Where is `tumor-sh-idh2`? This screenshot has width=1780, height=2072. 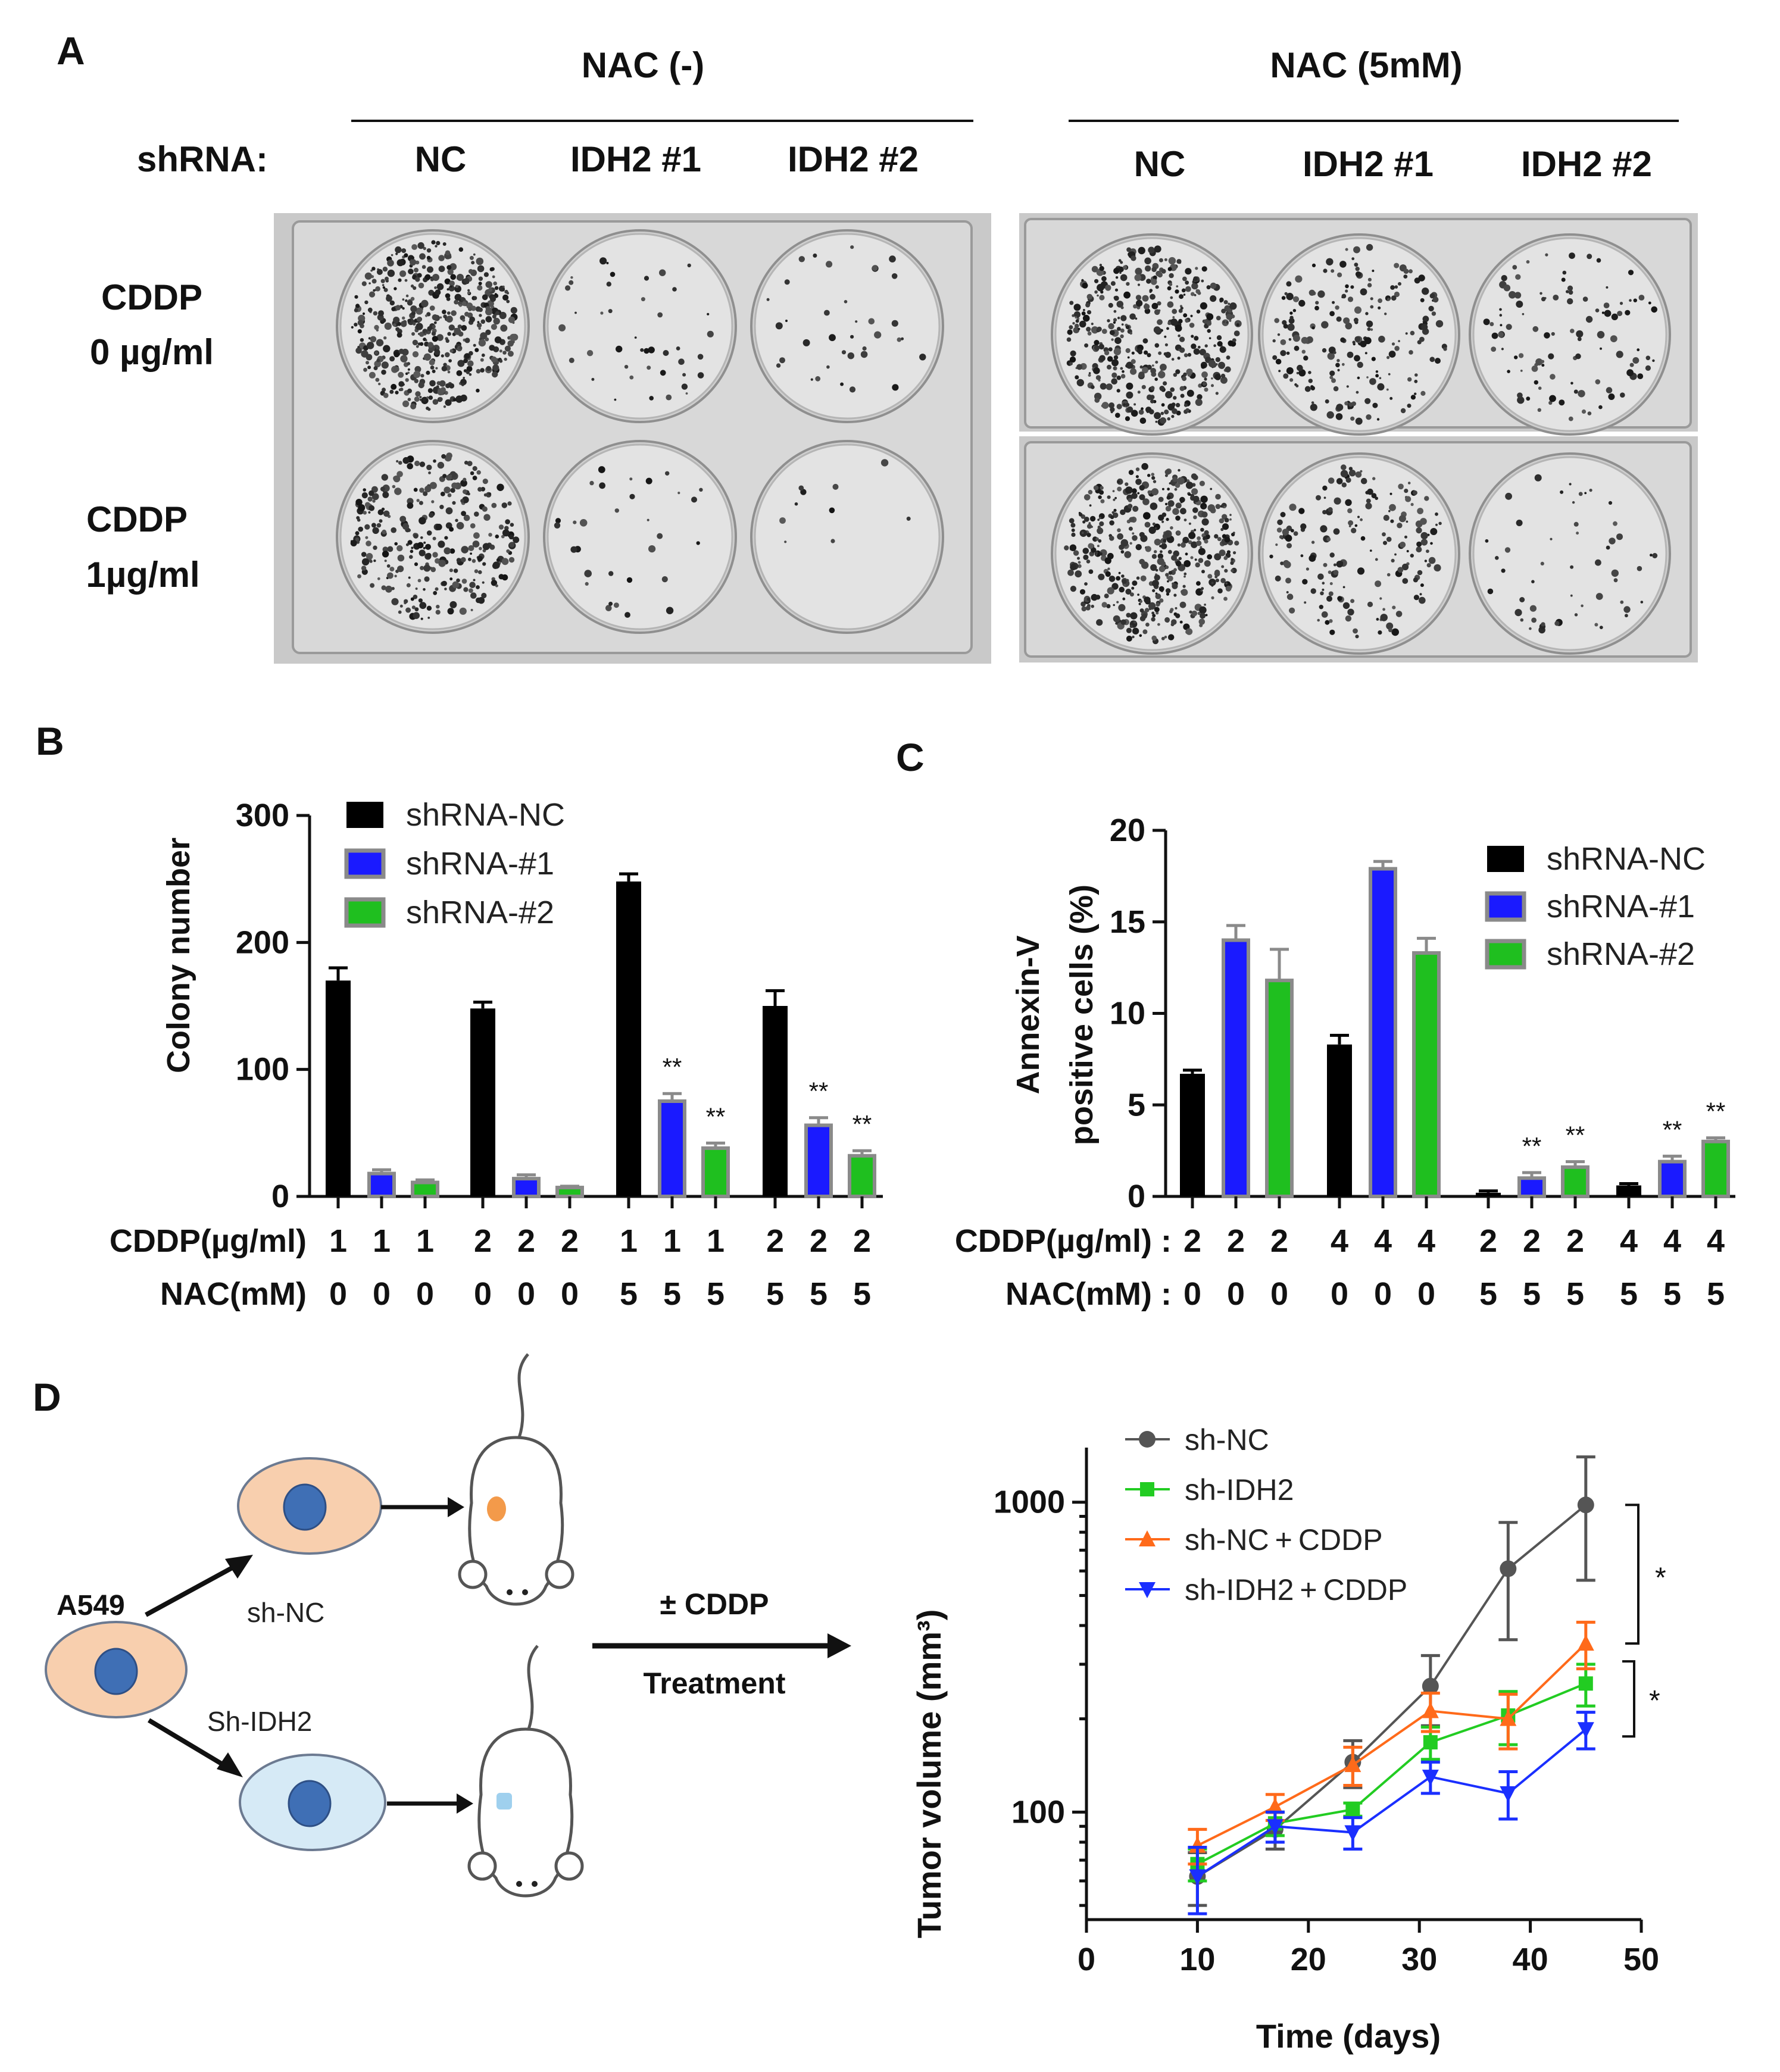
tumor-sh-idh2 is located at coordinates (504, 1801).